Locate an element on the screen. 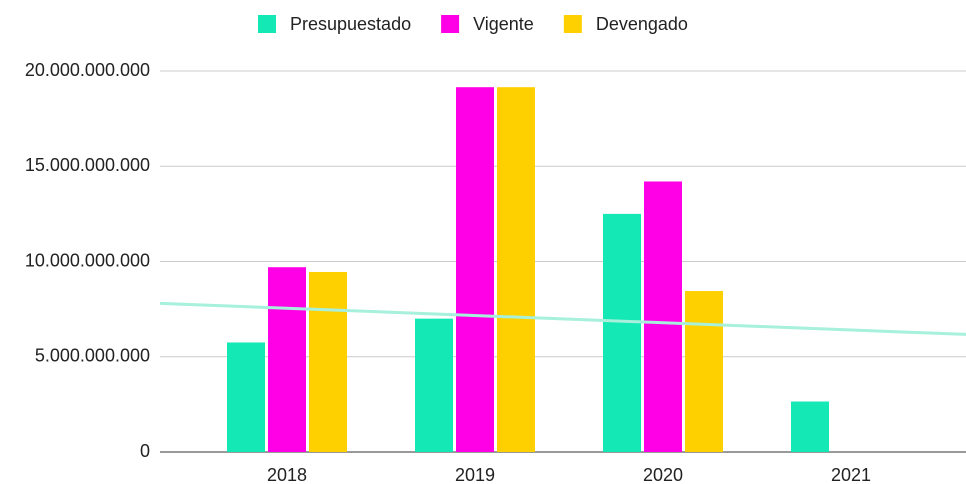 This screenshot has height=484, width=966. trendline is located at coordinates (562, 318).